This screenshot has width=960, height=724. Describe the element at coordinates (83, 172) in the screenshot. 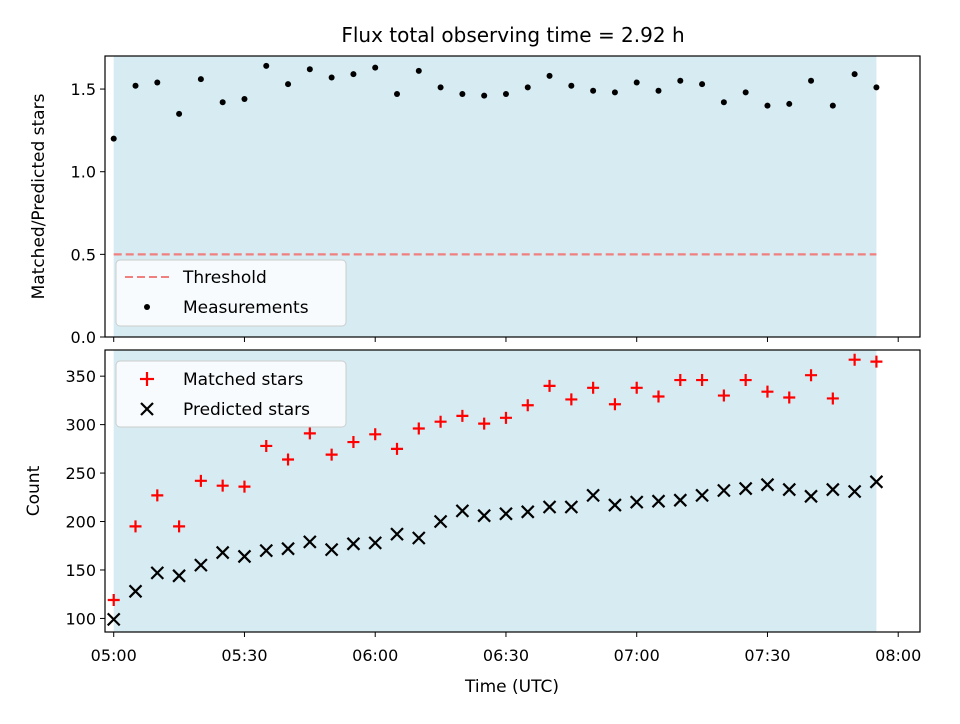

I see `top-ytick-label: 1.0` at that location.